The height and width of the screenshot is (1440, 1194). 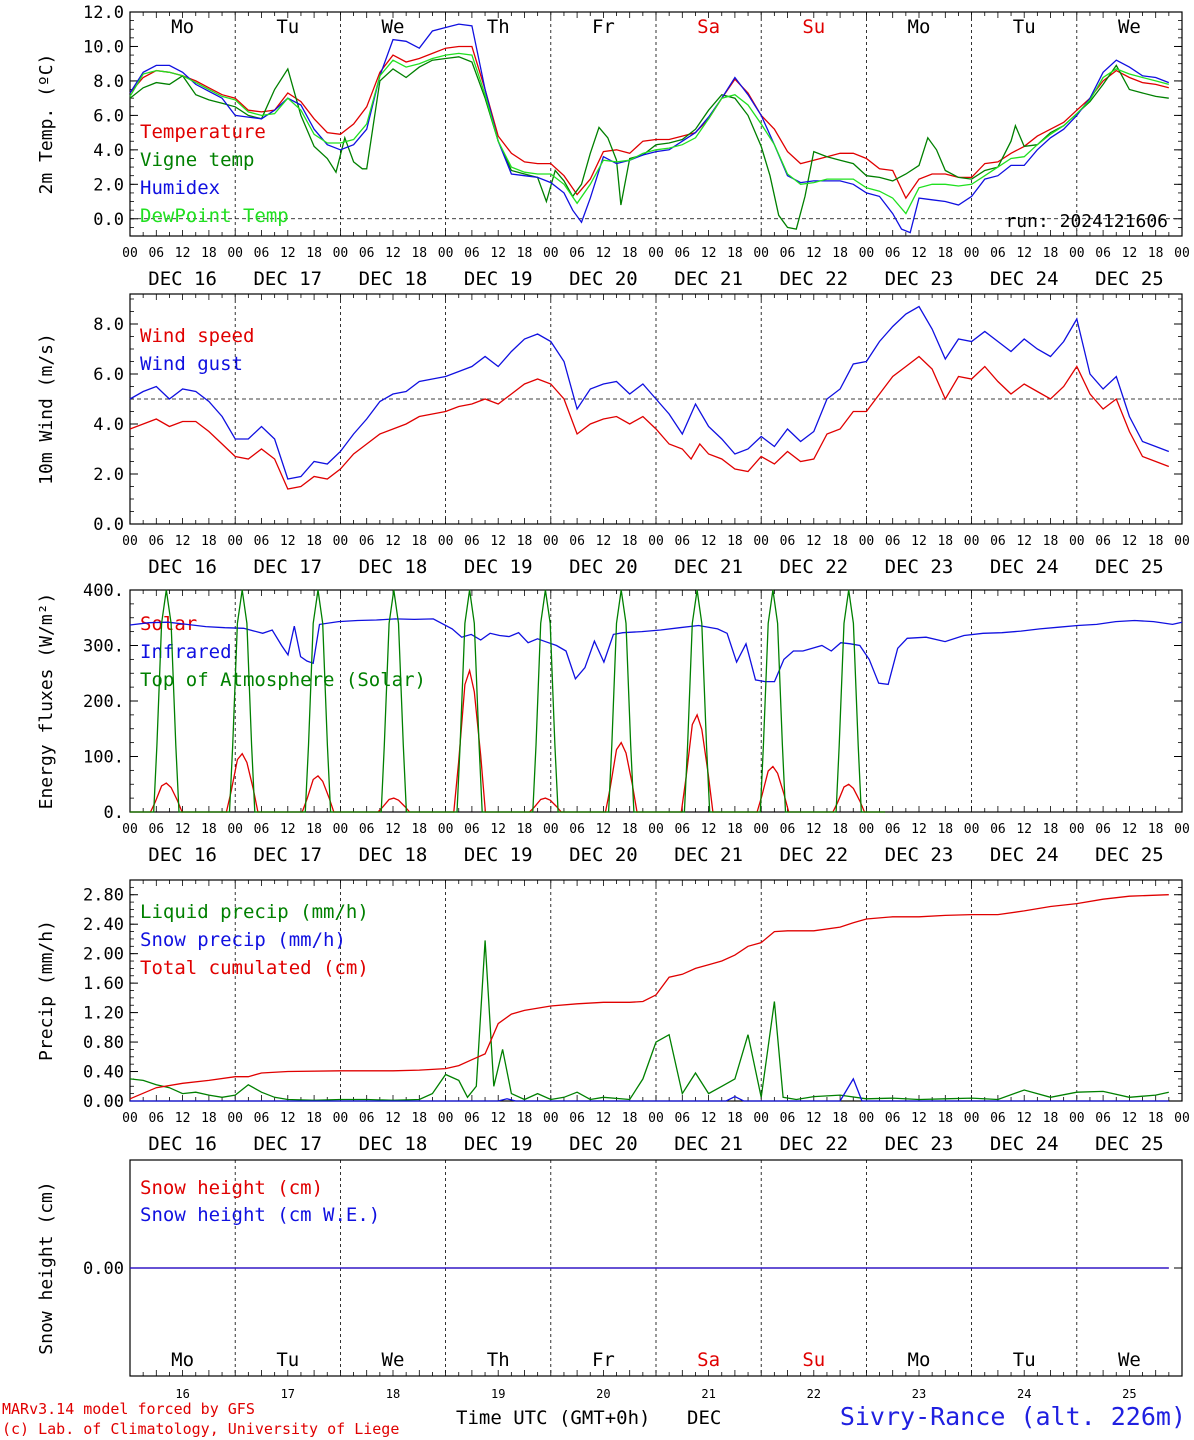 I want to click on y-tick-label: 6.0, so click(x=108, y=375).